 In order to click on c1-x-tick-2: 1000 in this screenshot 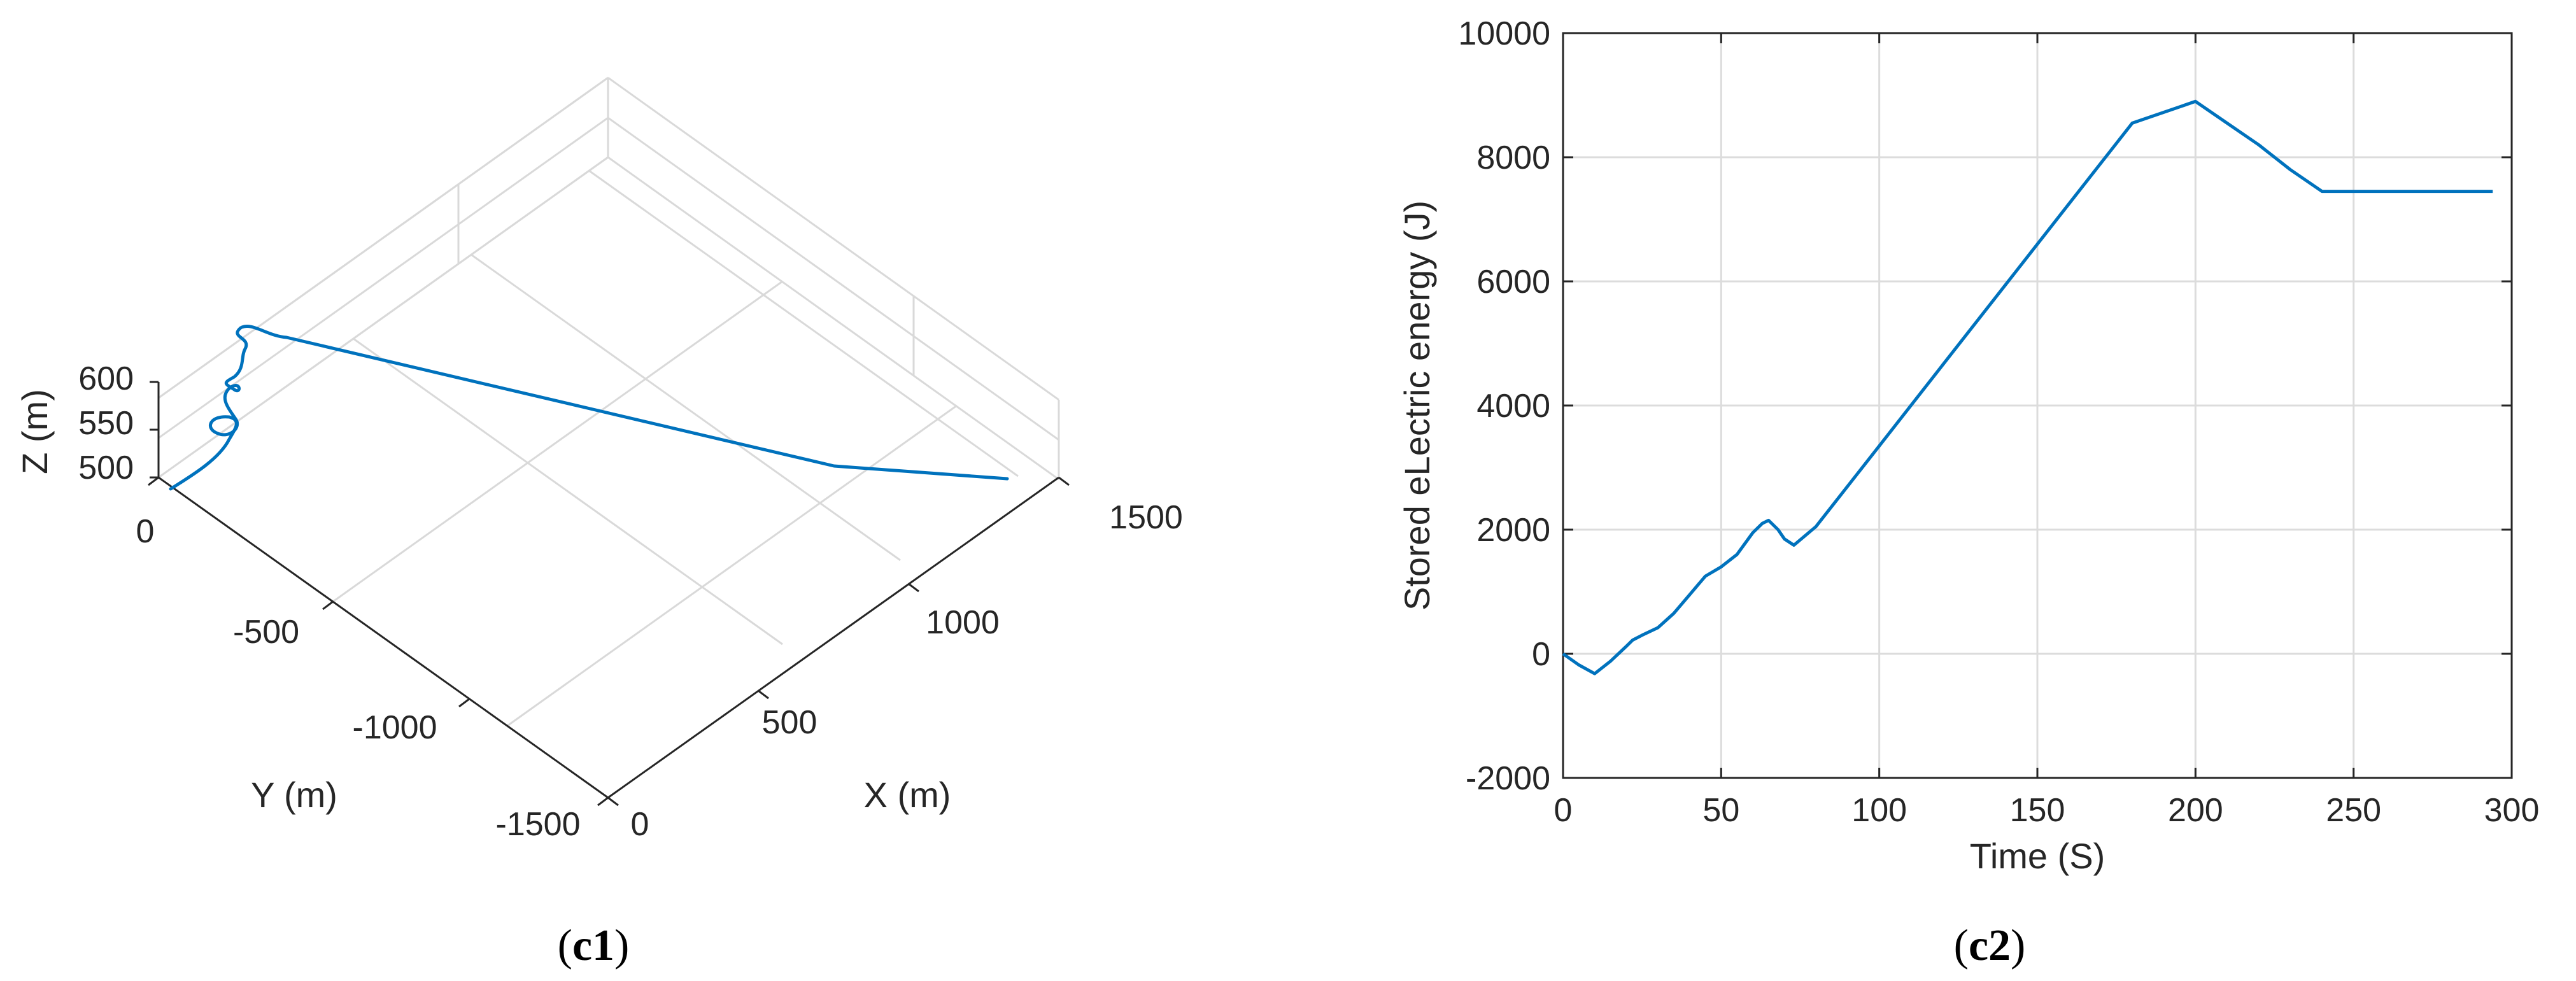, I will do `click(963, 622)`.